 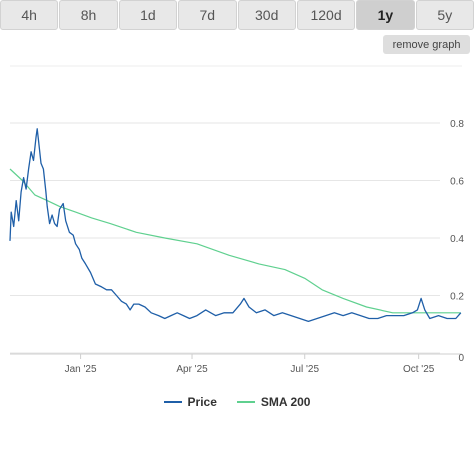 I want to click on tab-8h: 8h, so click(x=88, y=15).